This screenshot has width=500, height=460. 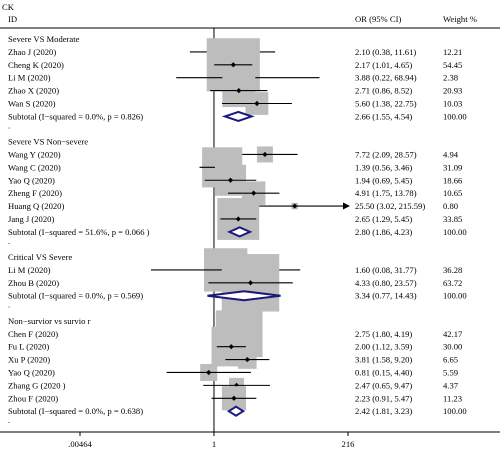 What do you see at coordinates (33, 283) in the screenshot?
I see `study-label: Zhou B (2020)` at bounding box center [33, 283].